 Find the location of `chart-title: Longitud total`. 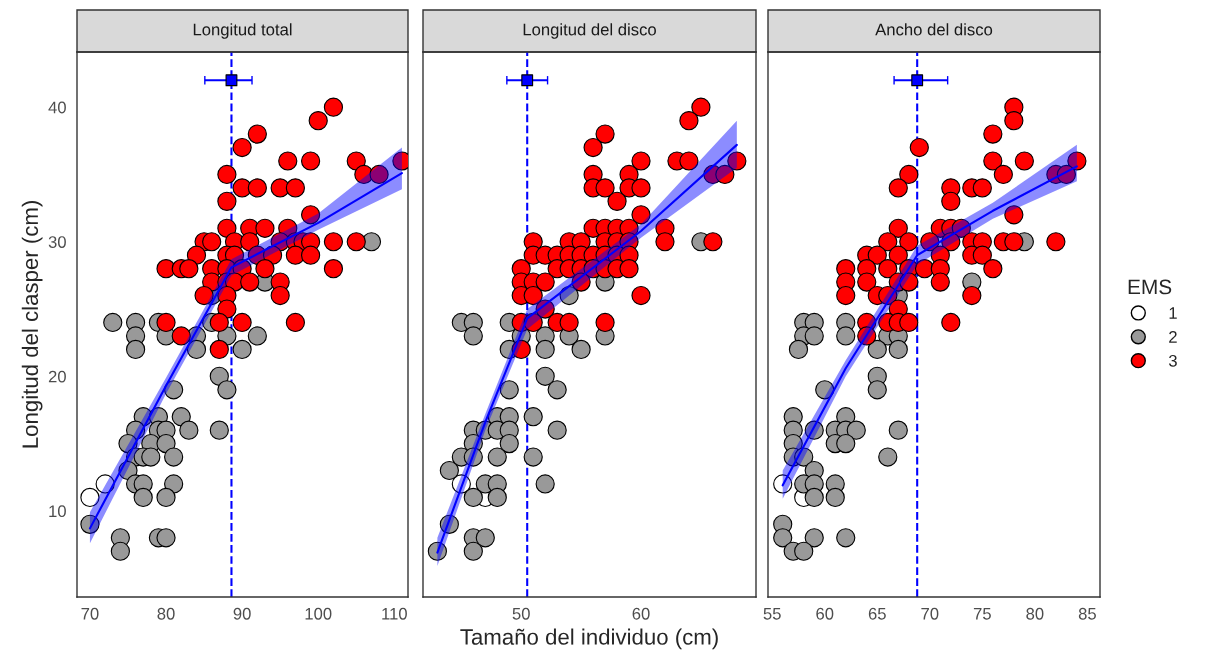

chart-title: Longitud total is located at coordinates (242, 31).